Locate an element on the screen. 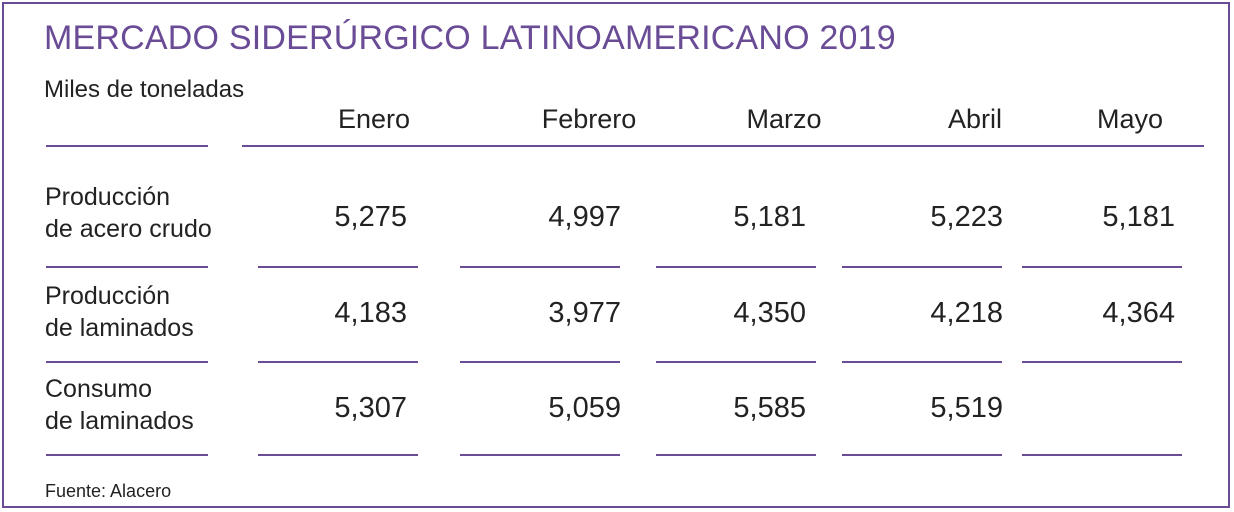 This screenshot has height=512, width=1234. table-cell: 5,275 is located at coordinates (370, 217).